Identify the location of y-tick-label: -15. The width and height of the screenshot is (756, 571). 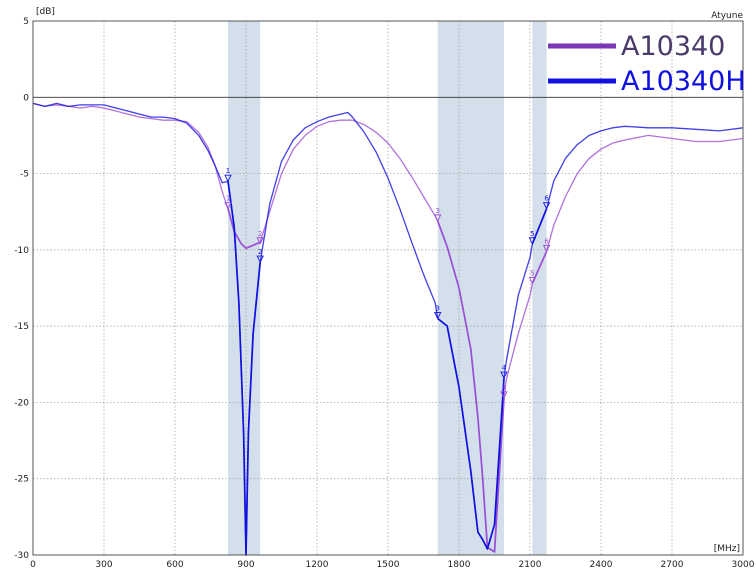
(21, 327).